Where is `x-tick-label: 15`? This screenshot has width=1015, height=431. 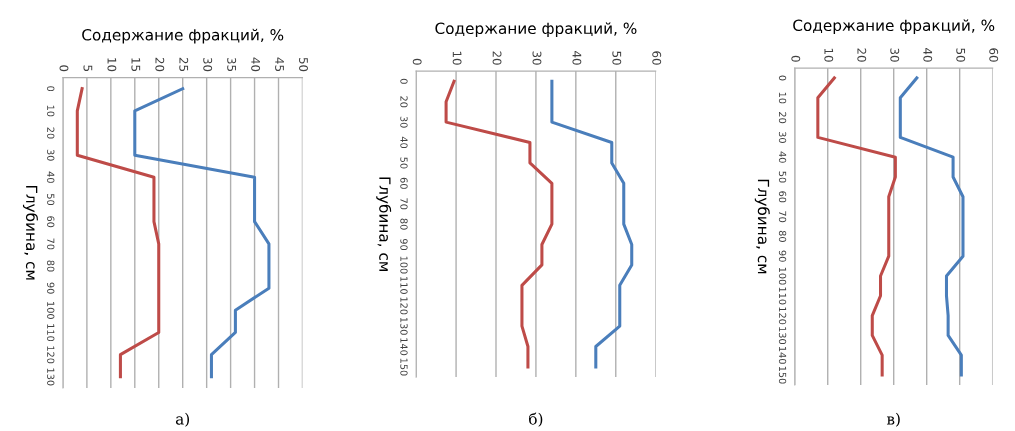
x-tick-label: 15 is located at coordinates (136, 64).